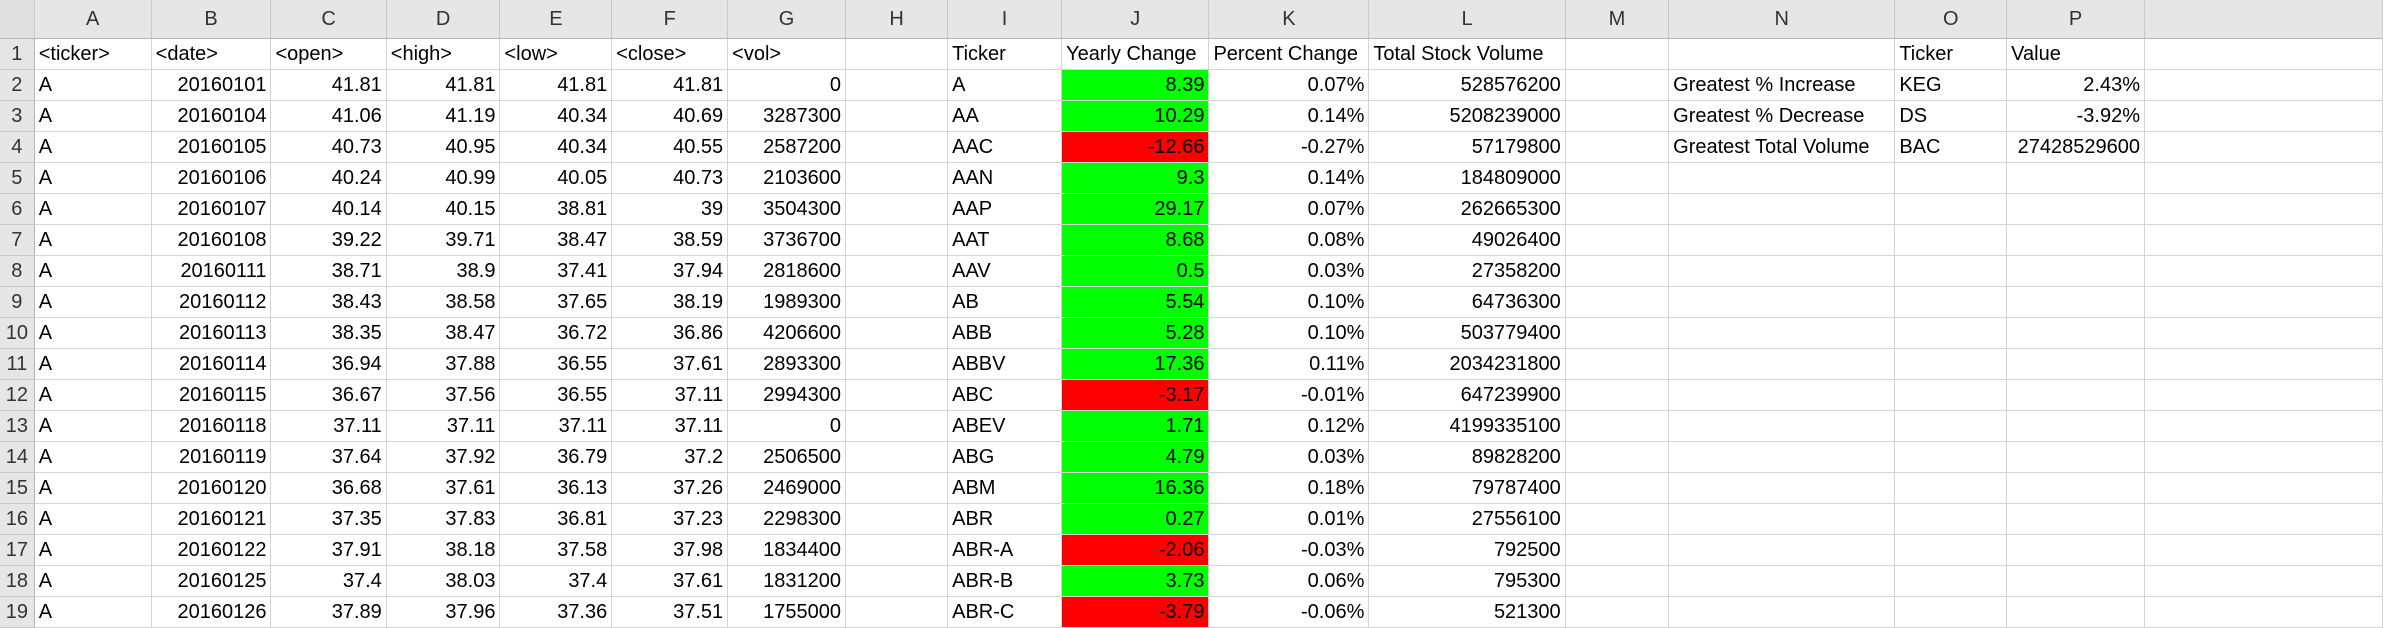  What do you see at coordinates (786, 240) in the screenshot?
I see `cell-g7: 3736700` at bounding box center [786, 240].